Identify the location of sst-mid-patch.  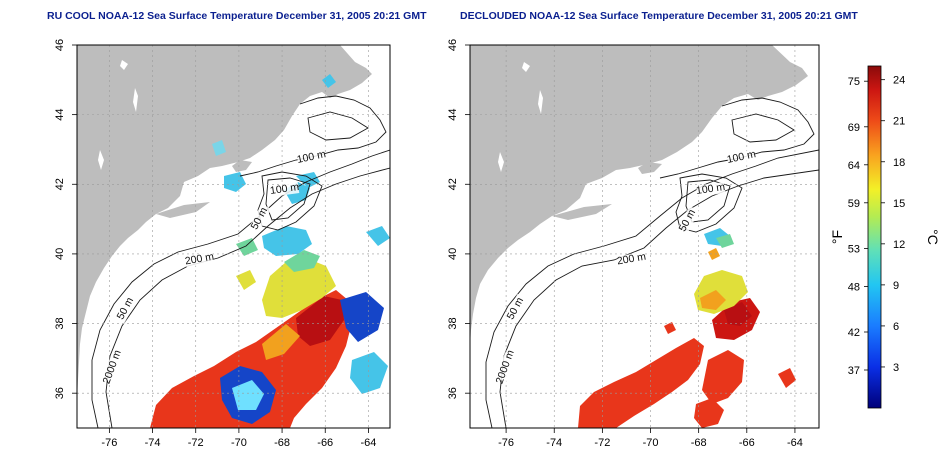
(299, 288).